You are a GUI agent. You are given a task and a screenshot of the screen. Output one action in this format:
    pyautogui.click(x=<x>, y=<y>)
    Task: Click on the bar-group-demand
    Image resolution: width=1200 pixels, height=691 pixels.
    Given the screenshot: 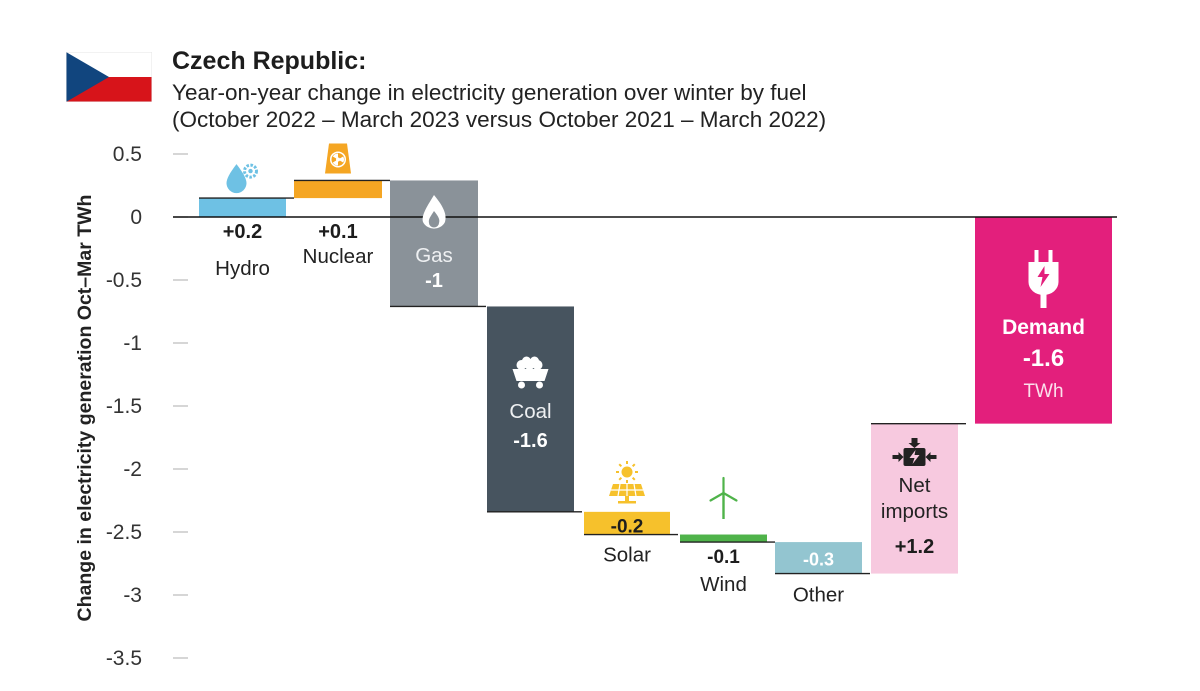 What is the action you would take?
    pyautogui.click(x=1043, y=320)
    